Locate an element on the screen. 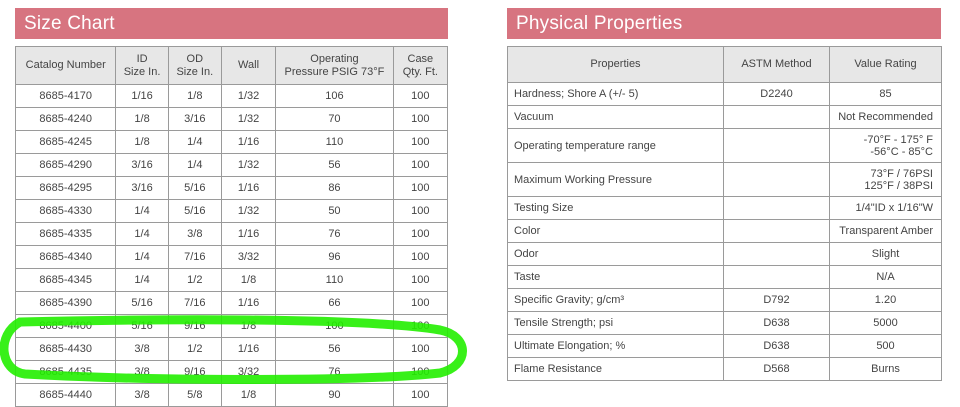 The height and width of the screenshot is (407, 960). value-rating-cell: 73°F / 76PSI 125°F / 38PSI is located at coordinates (885, 179).